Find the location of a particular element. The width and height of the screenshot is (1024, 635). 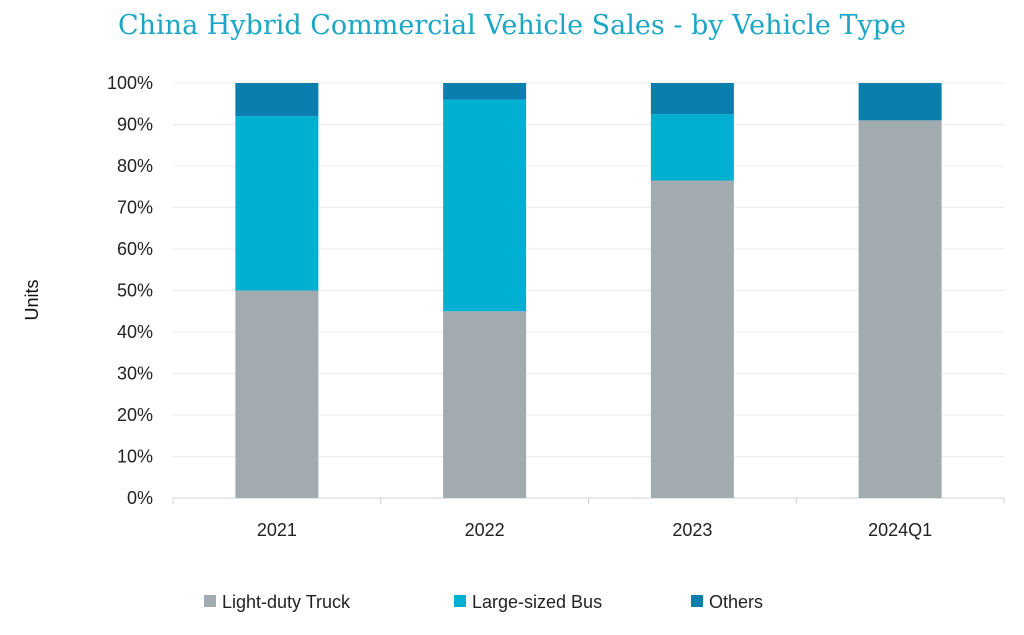

y-tick-label: 90% is located at coordinates (135, 125).